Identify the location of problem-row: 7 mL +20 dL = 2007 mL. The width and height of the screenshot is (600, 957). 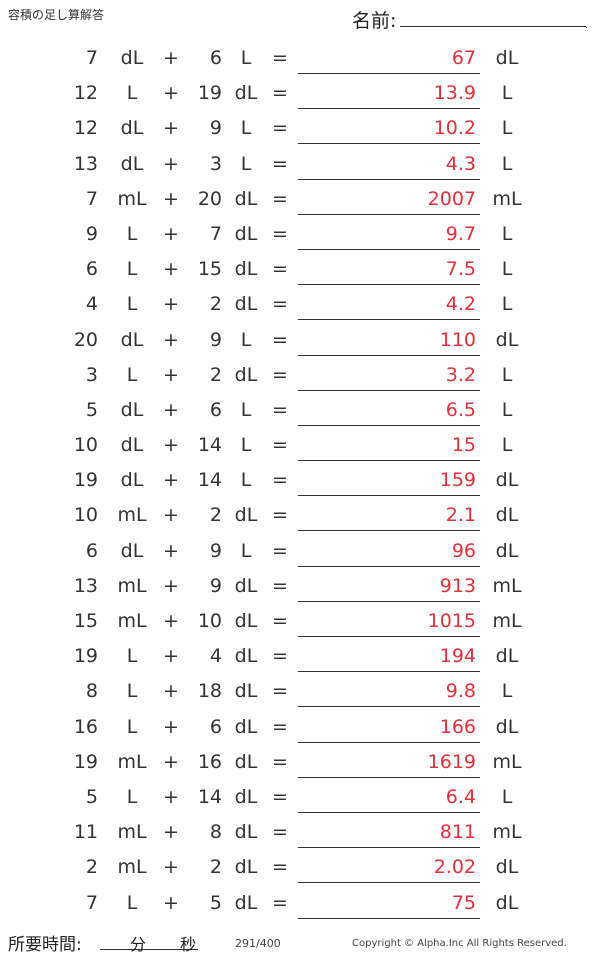
(300, 198).